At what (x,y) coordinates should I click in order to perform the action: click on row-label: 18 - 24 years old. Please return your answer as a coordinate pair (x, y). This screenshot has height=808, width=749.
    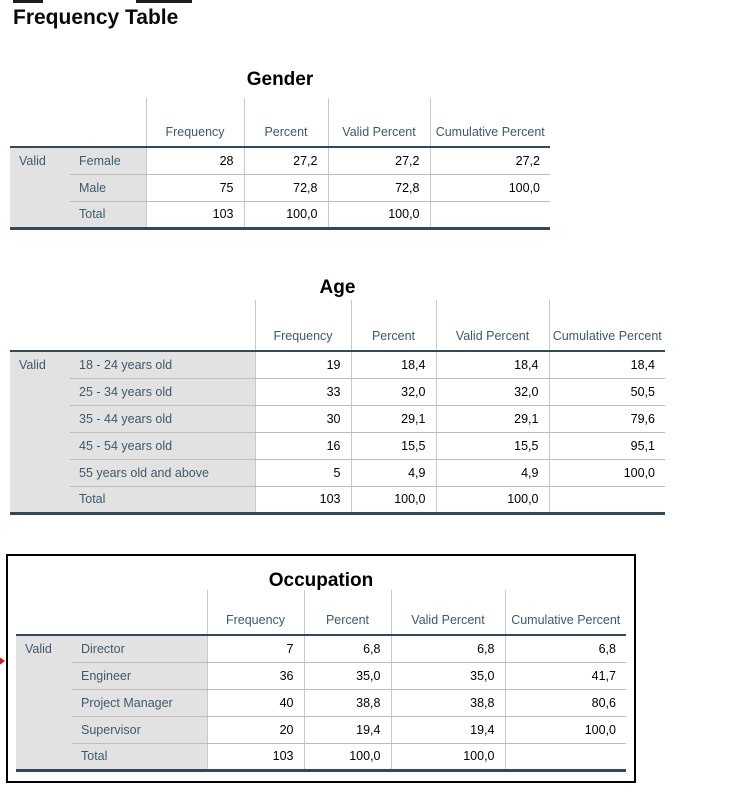
    Looking at the image, I should click on (162, 365).